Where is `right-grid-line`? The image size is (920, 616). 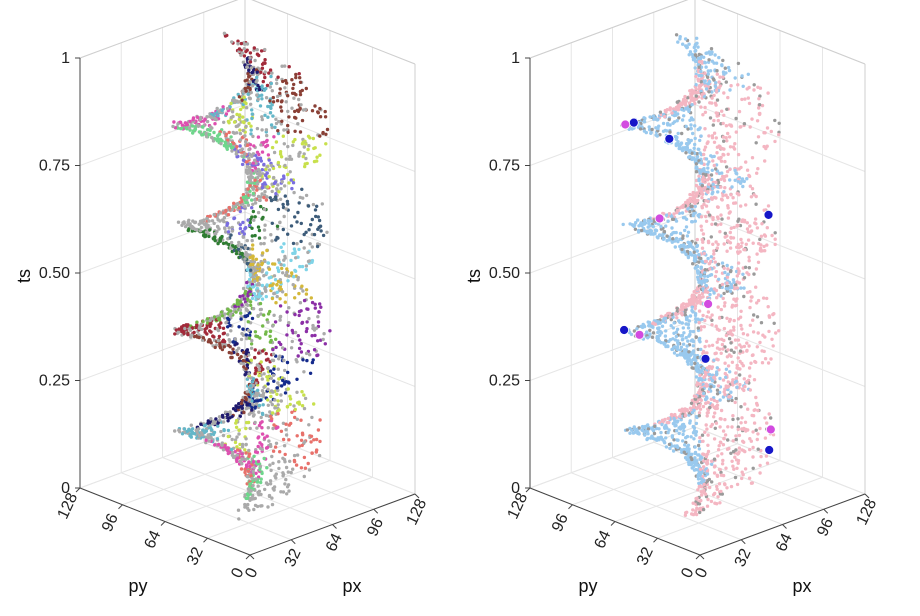 right-grid-line is located at coordinates (655, 474).